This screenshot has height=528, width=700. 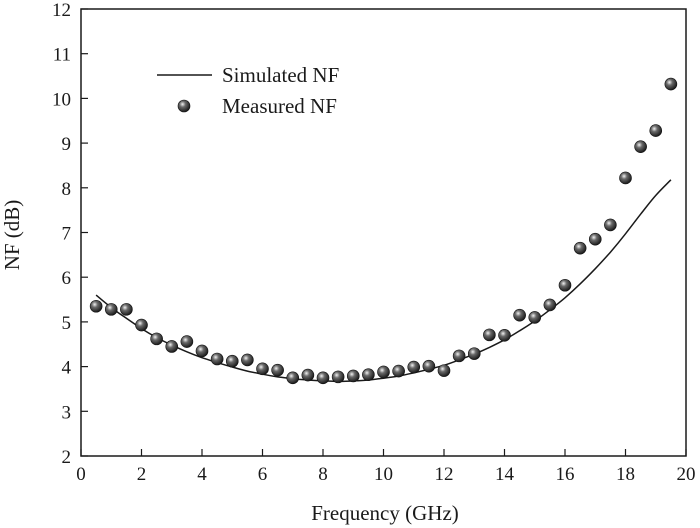 I want to click on y-tick-label: 12, so click(x=61, y=10).